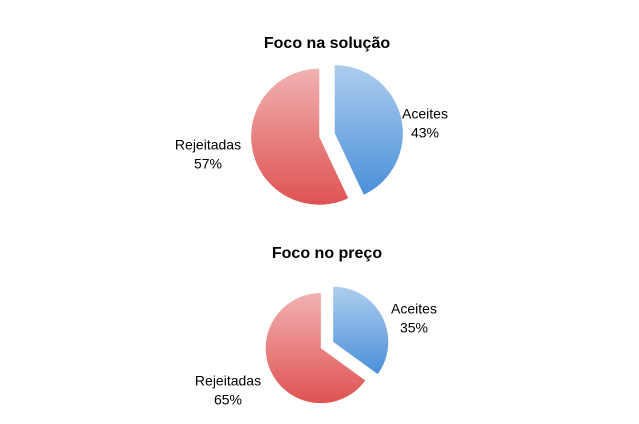 The width and height of the screenshot is (639, 424). What do you see at coordinates (228, 400) in the screenshot?
I see `slice-value: 65%` at bounding box center [228, 400].